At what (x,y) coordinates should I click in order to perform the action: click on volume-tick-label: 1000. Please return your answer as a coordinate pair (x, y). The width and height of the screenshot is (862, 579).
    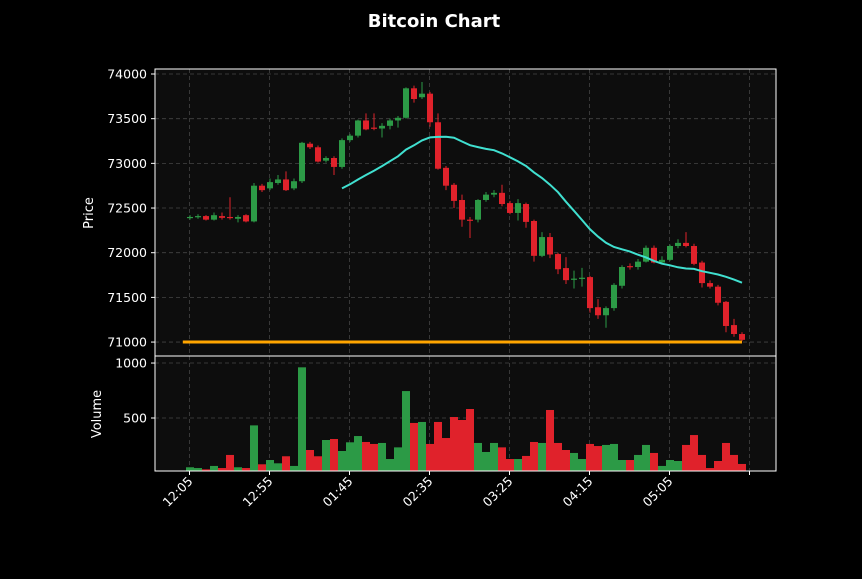
    Looking at the image, I should click on (131, 363).